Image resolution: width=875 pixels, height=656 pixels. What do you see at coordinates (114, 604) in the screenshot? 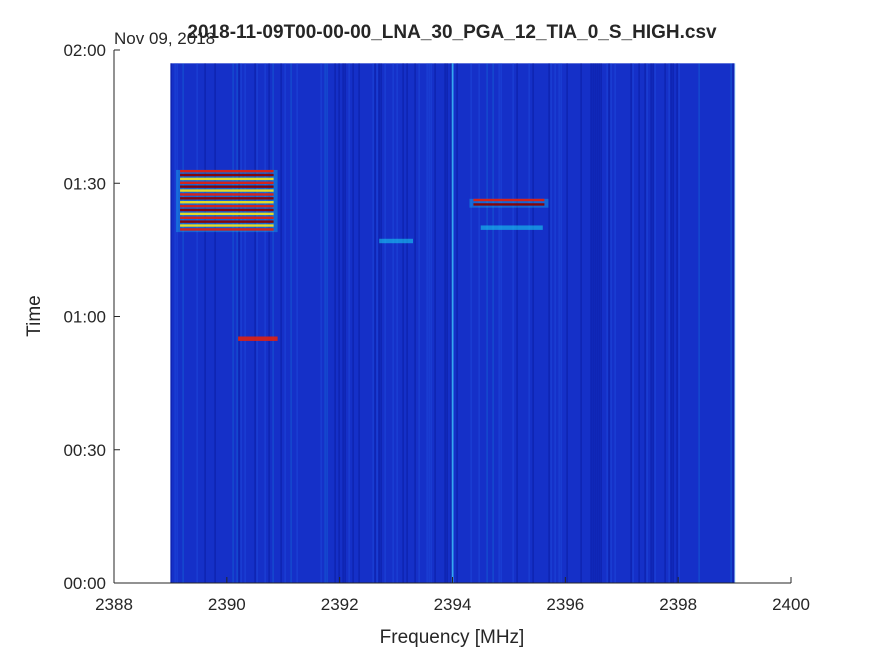
I see `x-tick-label: 2388` at bounding box center [114, 604].